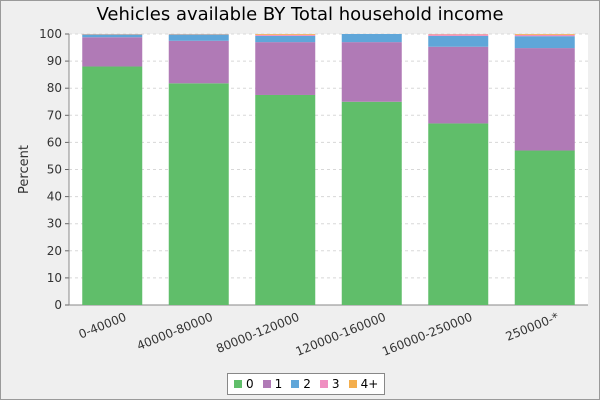 This screenshot has height=400, width=600. I want to click on y-axis-label: Percent, so click(24, 169).